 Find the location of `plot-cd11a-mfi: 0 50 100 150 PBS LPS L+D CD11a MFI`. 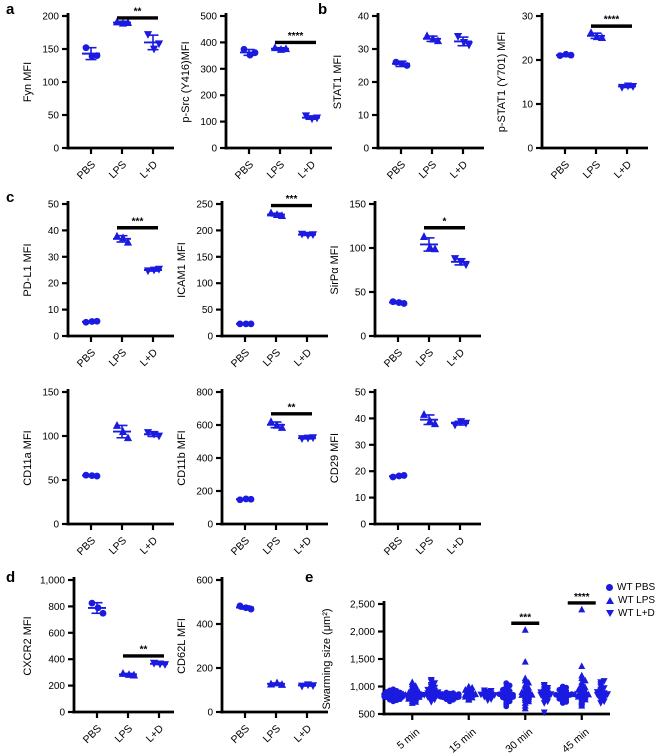

plot-cd11a-mfi: 0 50 100 150 PBS LPS L+D CD11a MFI is located at coordinates (99, 475).